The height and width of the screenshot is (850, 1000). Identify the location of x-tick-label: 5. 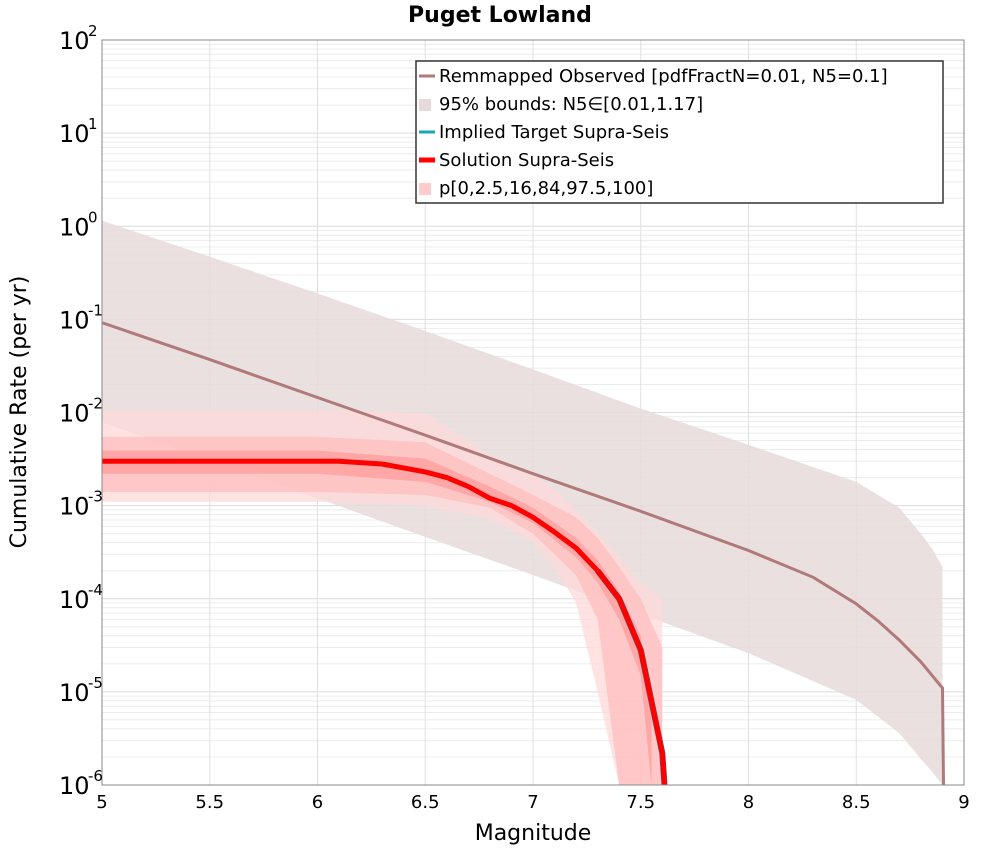
(101, 802).